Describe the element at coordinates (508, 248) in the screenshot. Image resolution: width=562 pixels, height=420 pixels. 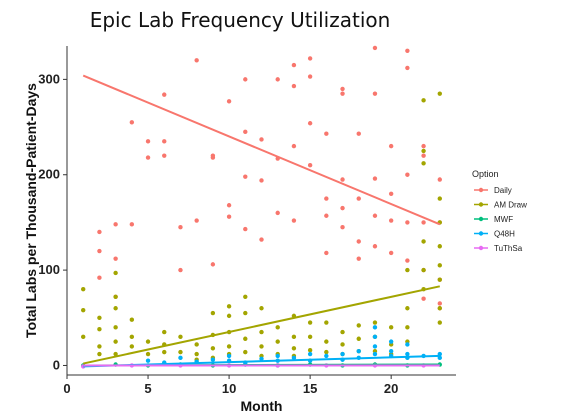
I see `legend-label-tuthsa: TuThSa` at that location.